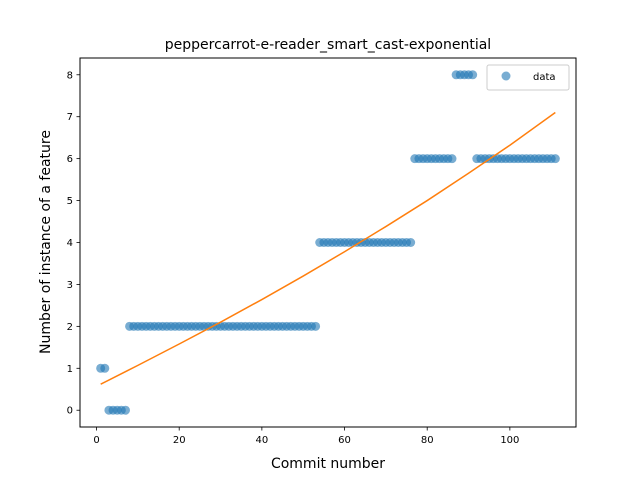 The width and height of the screenshot is (640, 480). Describe the element at coordinates (70, 243) in the screenshot. I see `y-tick-label: 4` at that location.